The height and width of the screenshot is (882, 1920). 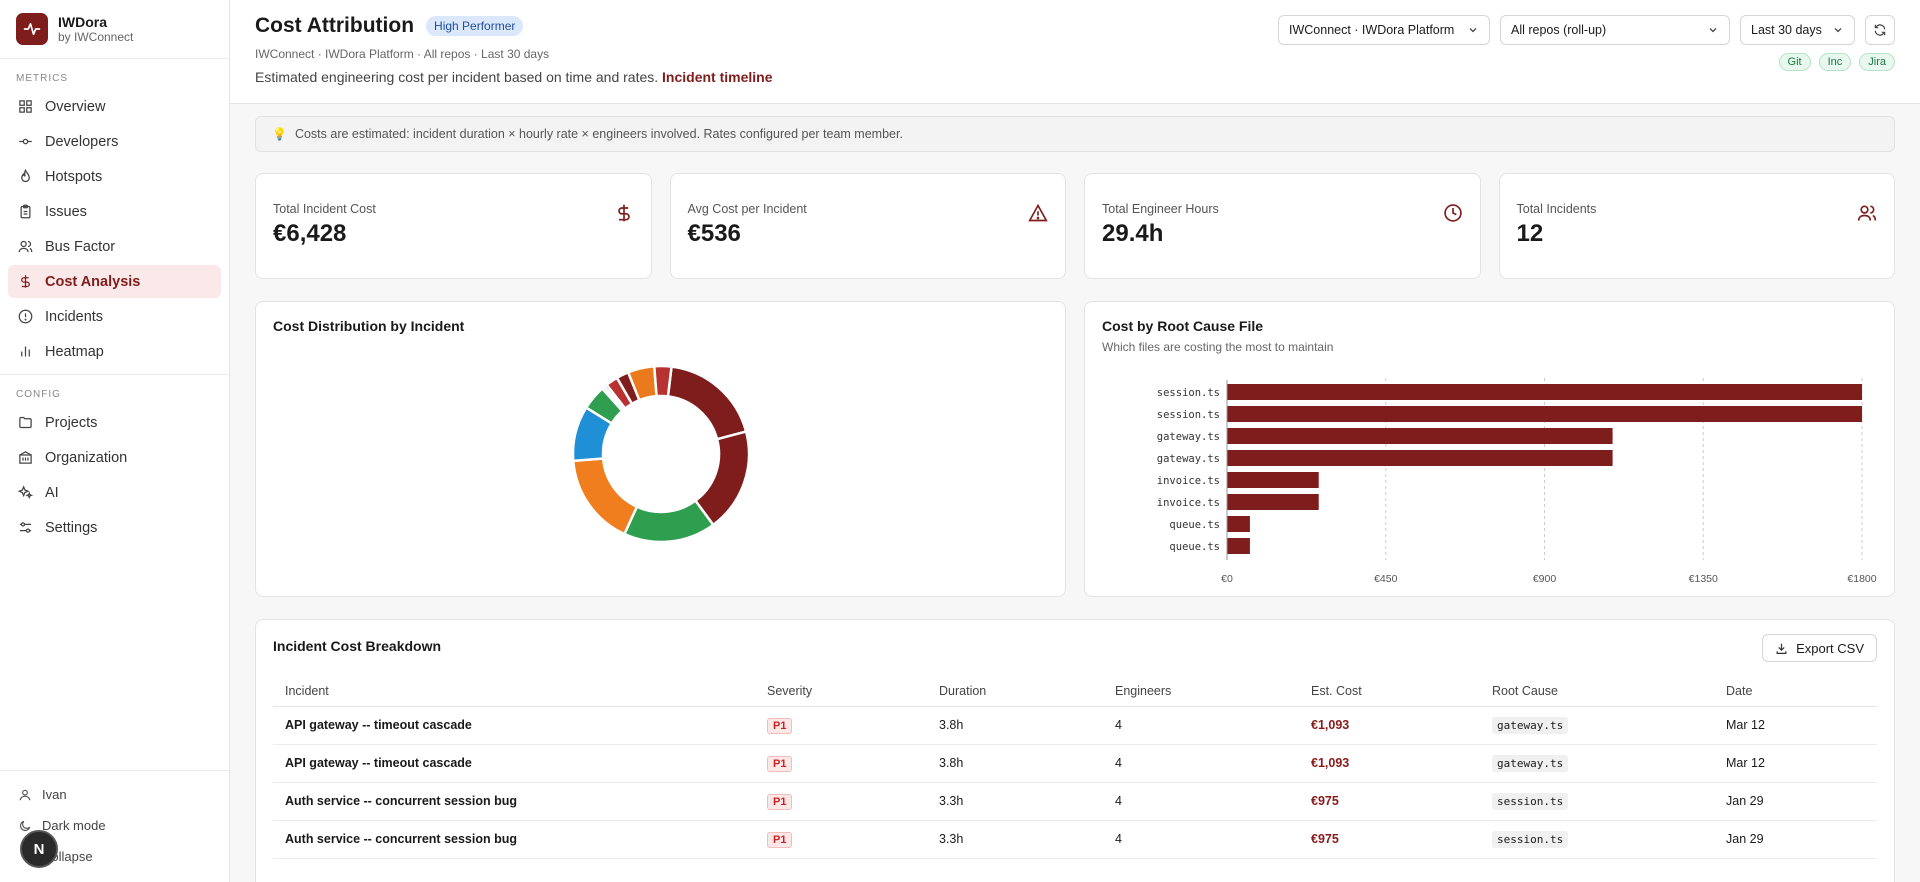 I want to click on lightbulb-icon: 💡, so click(x=279, y=134).